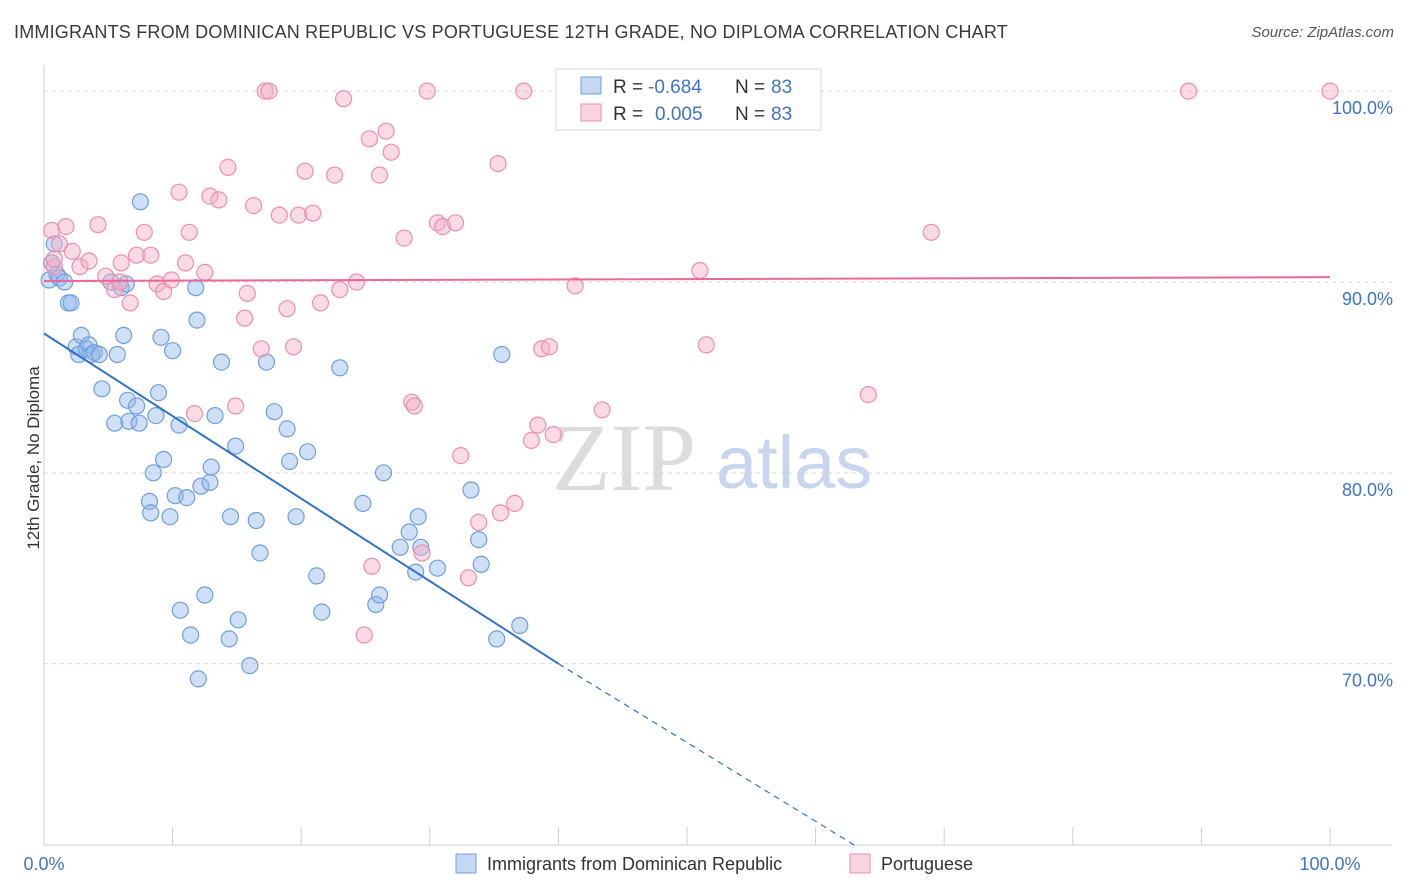 This screenshot has width=1406, height=892. What do you see at coordinates (624, 457) in the screenshot?
I see `watermark-zip: ZIP` at bounding box center [624, 457].